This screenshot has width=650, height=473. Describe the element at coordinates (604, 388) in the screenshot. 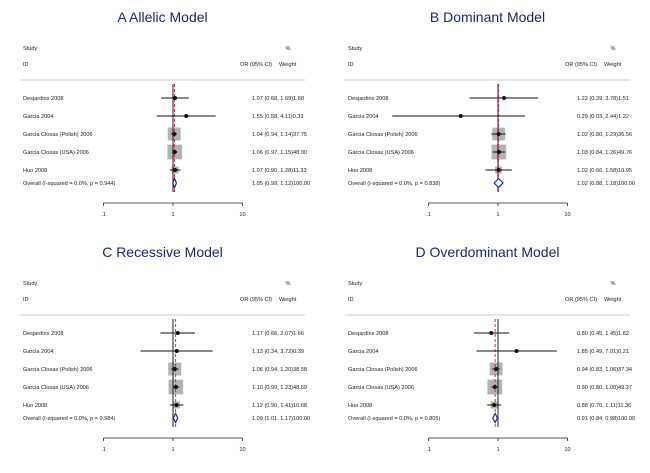

I see `study-value: 0.90 (0.80, 1.00)49.27` at that location.